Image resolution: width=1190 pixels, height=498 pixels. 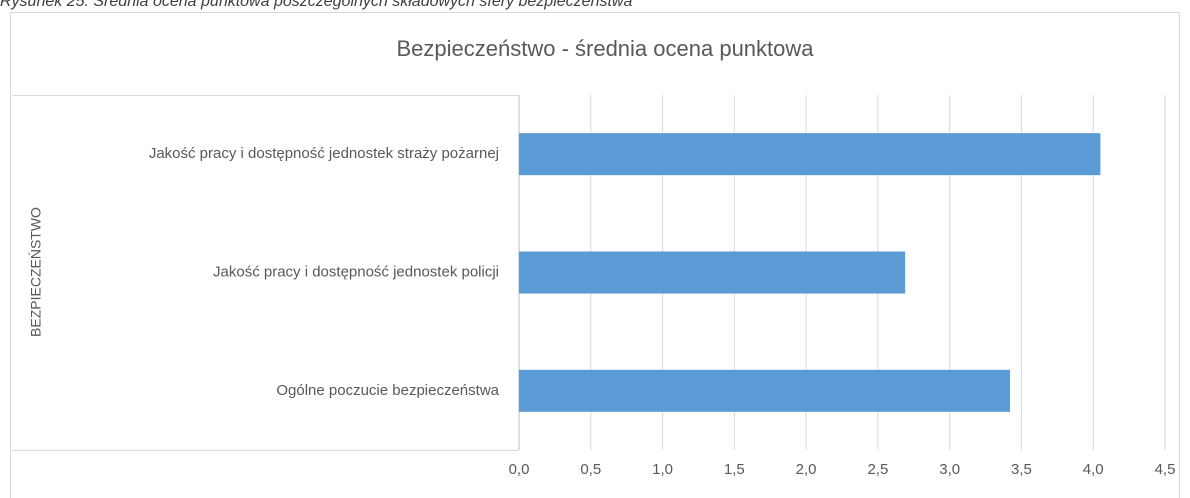 What do you see at coordinates (387, 390) in the screenshot?
I see `y-tick-label: Ogólne poczucie bezpieczeństwa` at bounding box center [387, 390].